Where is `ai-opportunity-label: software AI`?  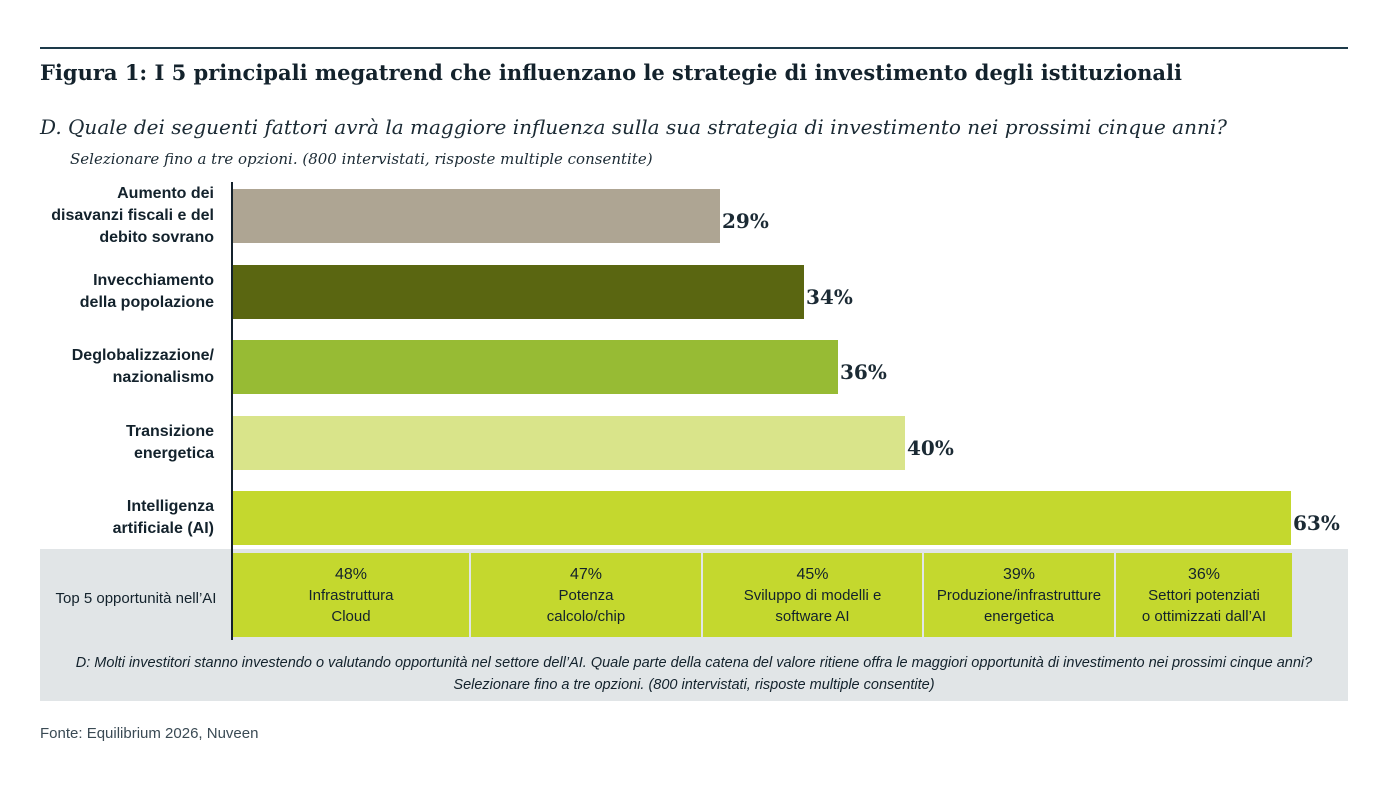 ai-opportunity-label: software AI is located at coordinates (812, 616).